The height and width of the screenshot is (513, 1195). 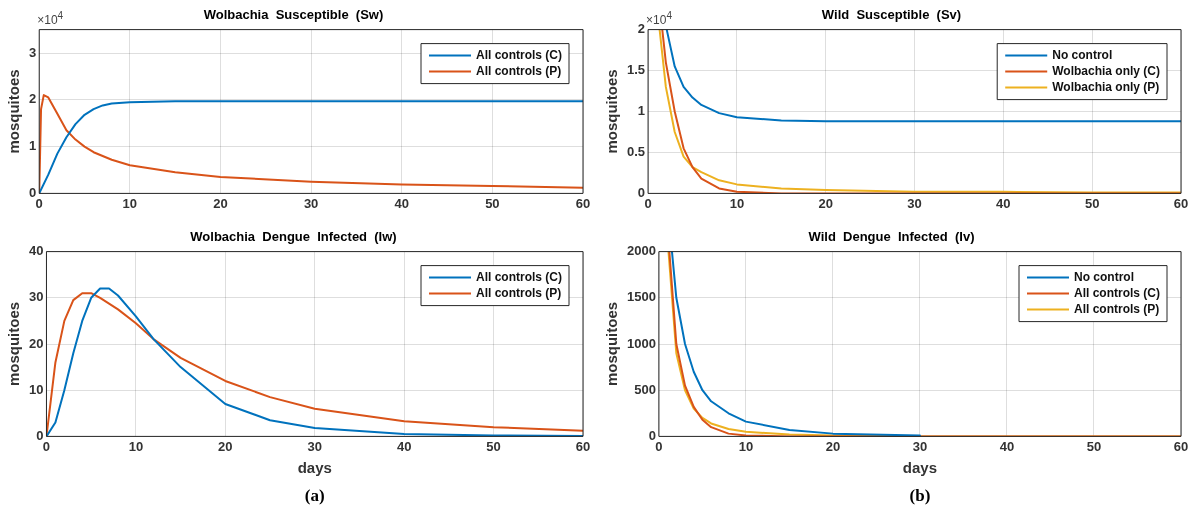 What do you see at coordinates (636, 152) in the screenshot?
I see `y-tick-label: 0.5` at bounding box center [636, 152].